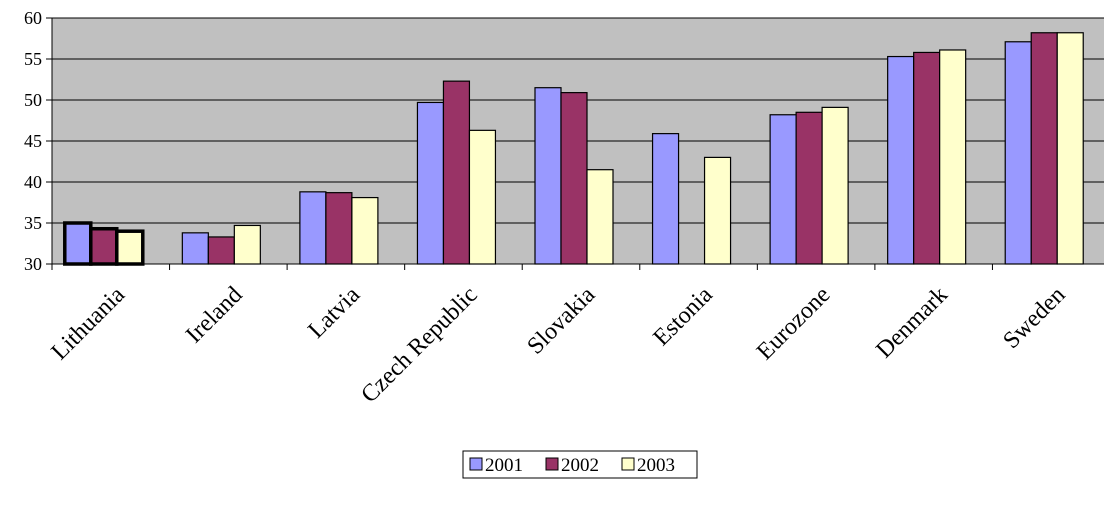 The width and height of the screenshot is (1104, 506). What do you see at coordinates (901, 160) in the screenshot?
I see `bar-2001-denmark` at bounding box center [901, 160].